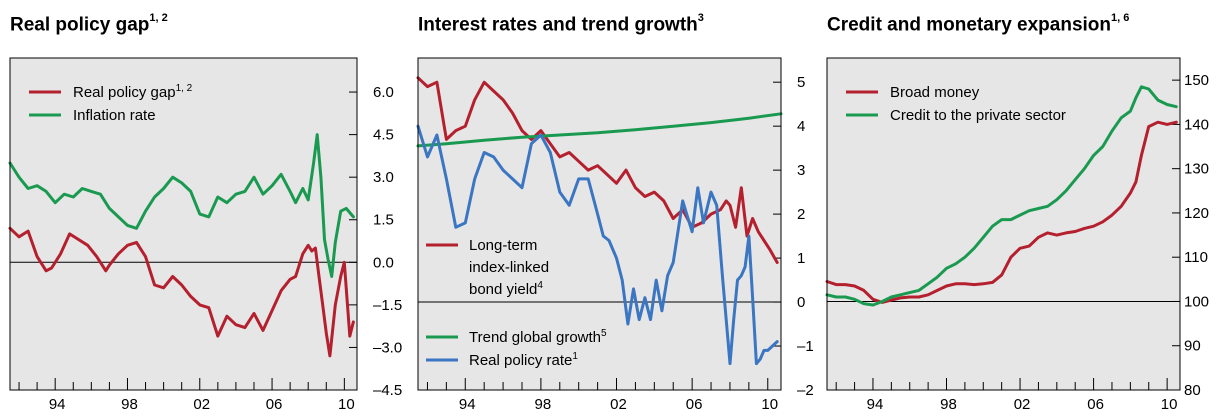 The height and width of the screenshot is (417, 1221). What do you see at coordinates (111, 103) in the screenshot?
I see `legend: Real policy gap1, 2 Inflation rate` at bounding box center [111, 103].